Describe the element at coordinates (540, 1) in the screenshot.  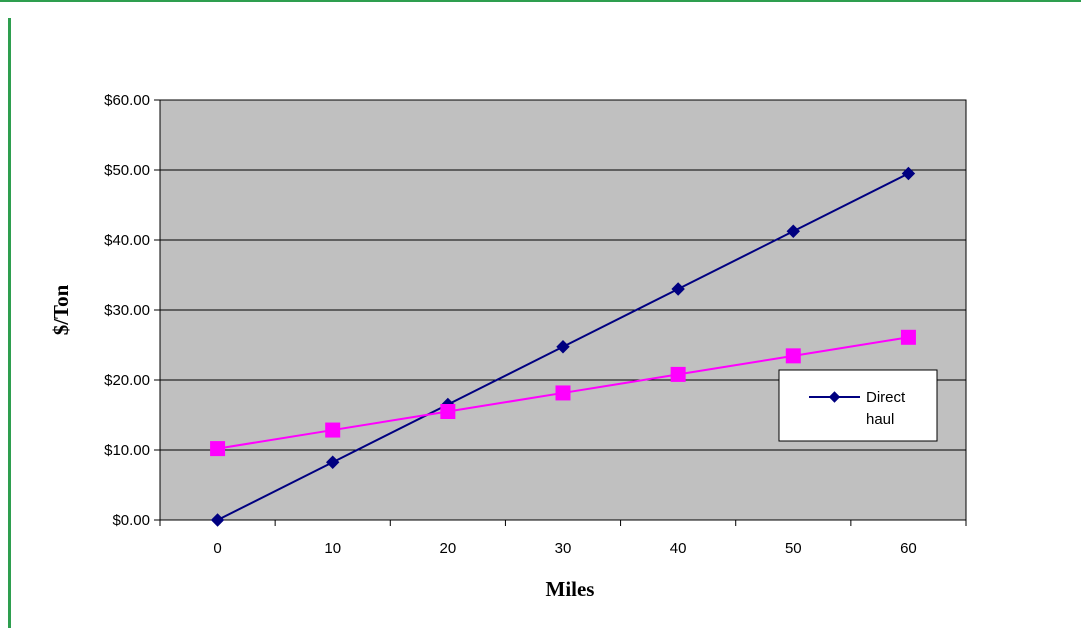
I see `slide-top-border` at that location.